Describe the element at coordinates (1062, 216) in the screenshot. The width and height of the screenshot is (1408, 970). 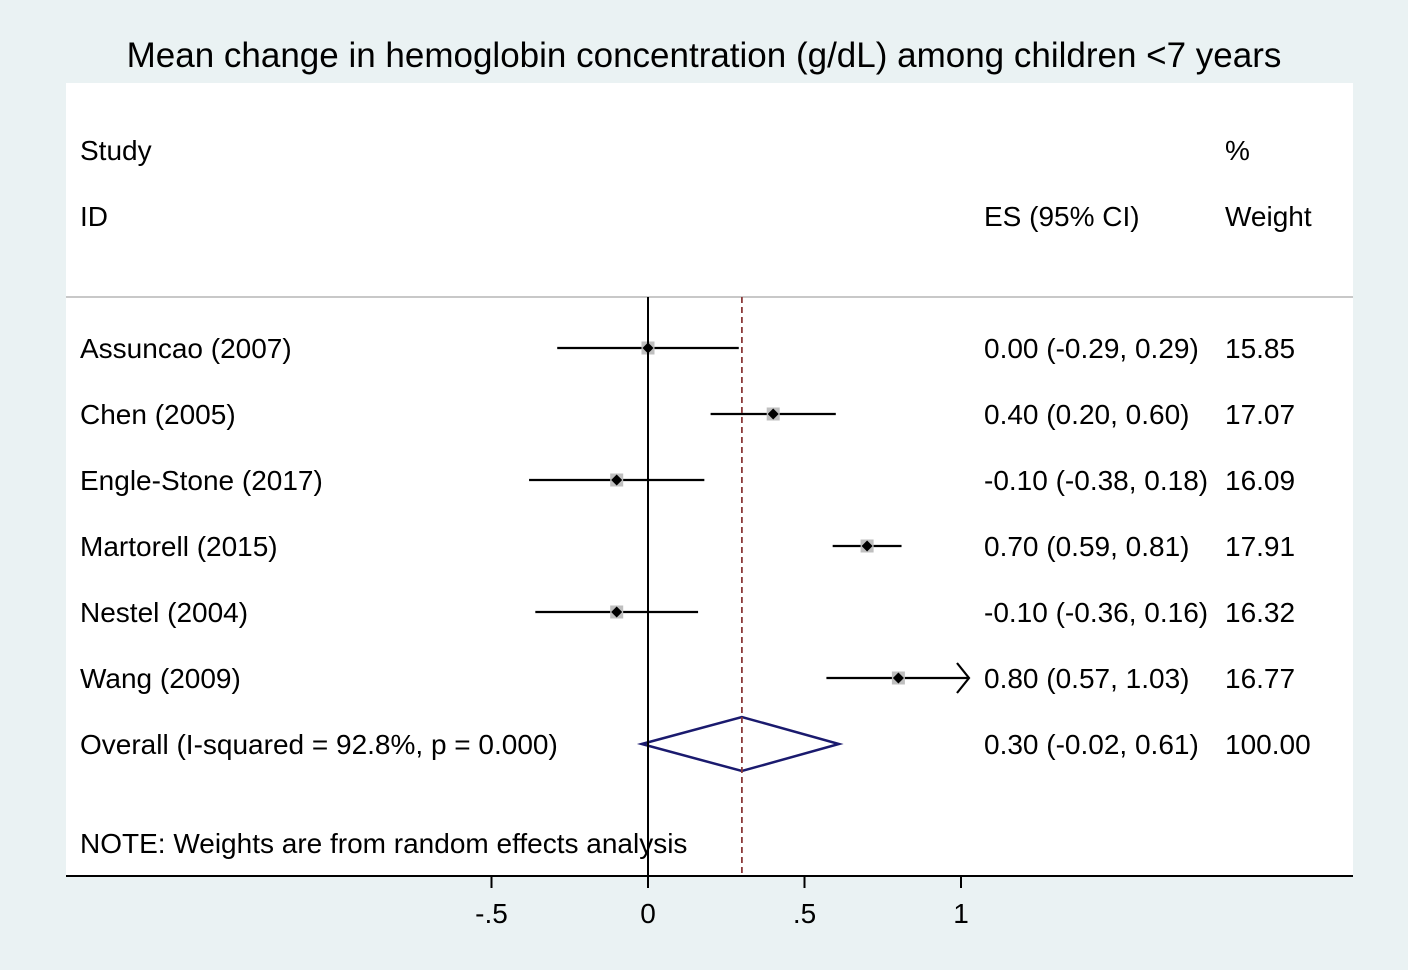
I see `header-es: ES (95% CI)` at that location.